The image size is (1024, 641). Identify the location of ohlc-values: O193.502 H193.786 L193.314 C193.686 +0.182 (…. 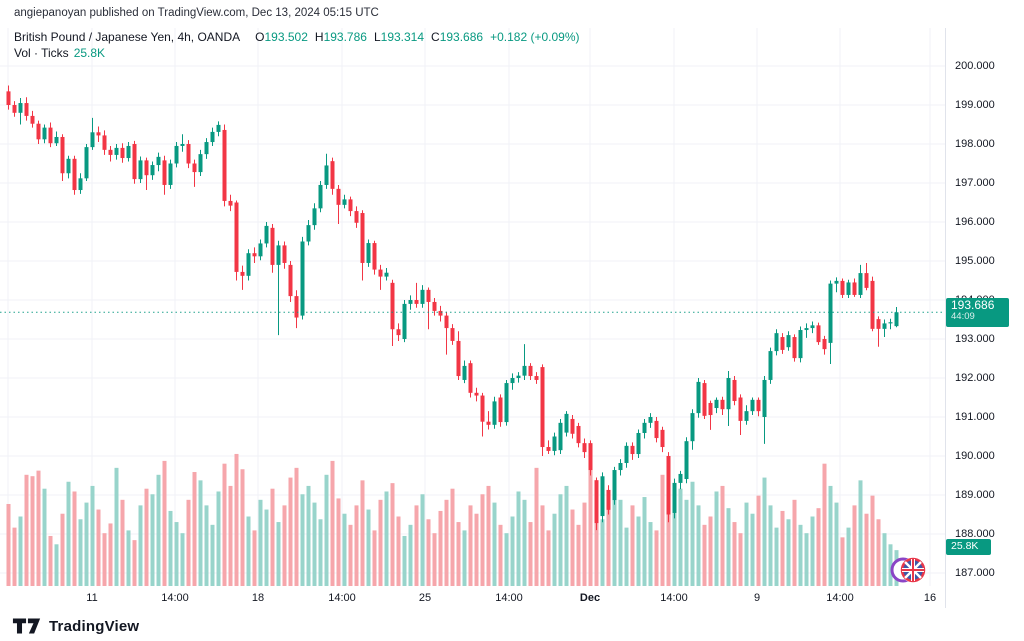
(413, 37).